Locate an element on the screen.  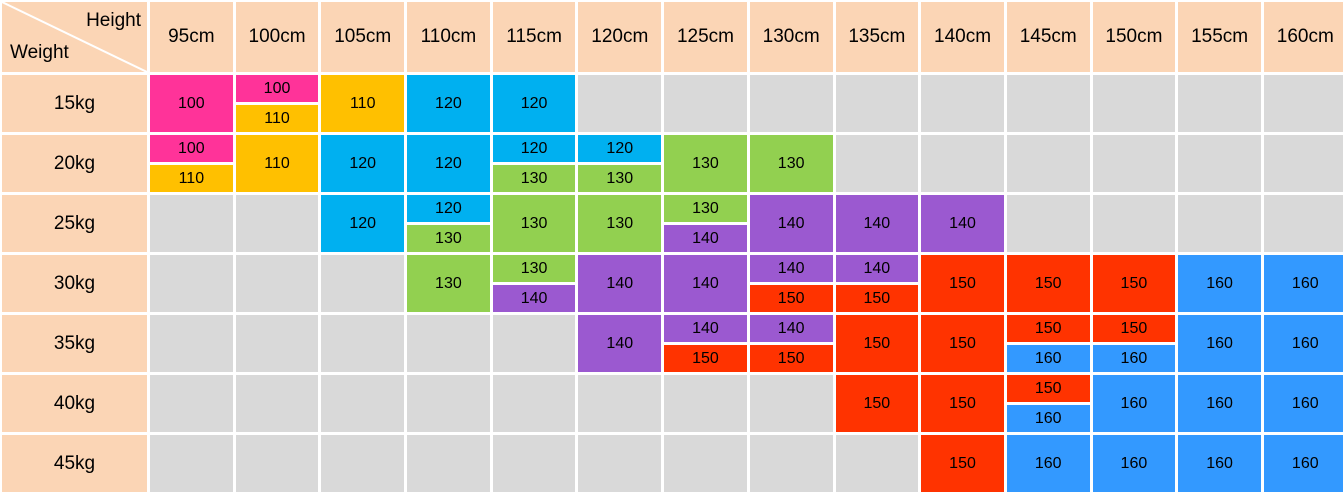
weight-header: 15kg is located at coordinates (74, 103).